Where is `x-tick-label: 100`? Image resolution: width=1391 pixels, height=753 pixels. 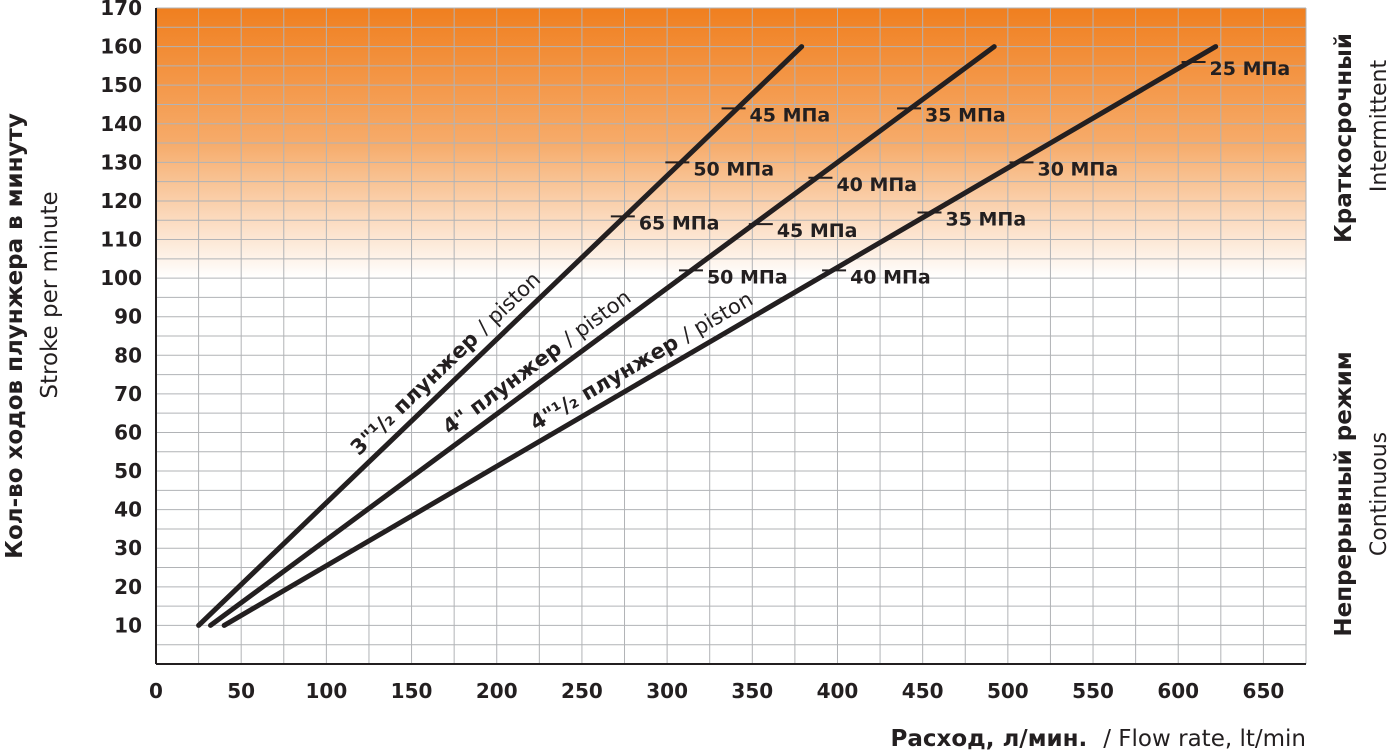 x-tick-label: 100 is located at coordinates (326, 691).